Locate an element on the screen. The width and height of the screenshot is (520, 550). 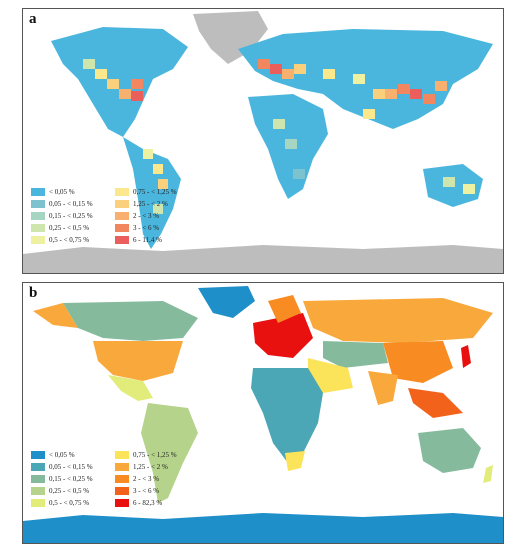
usa-region is located at coordinates (138, 361).